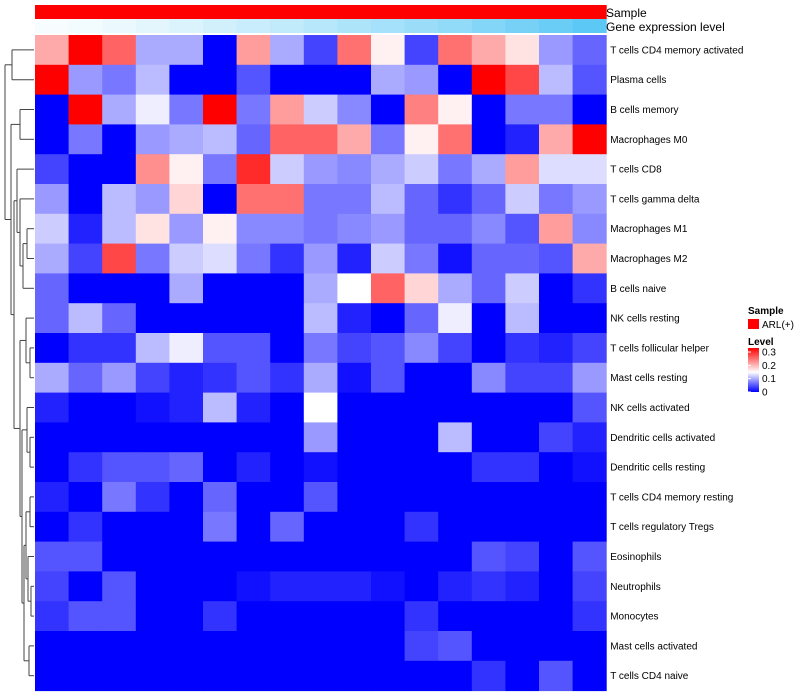 The image size is (800, 700). I want to click on row-label: T cells CD4 memory activated, so click(676, 50).